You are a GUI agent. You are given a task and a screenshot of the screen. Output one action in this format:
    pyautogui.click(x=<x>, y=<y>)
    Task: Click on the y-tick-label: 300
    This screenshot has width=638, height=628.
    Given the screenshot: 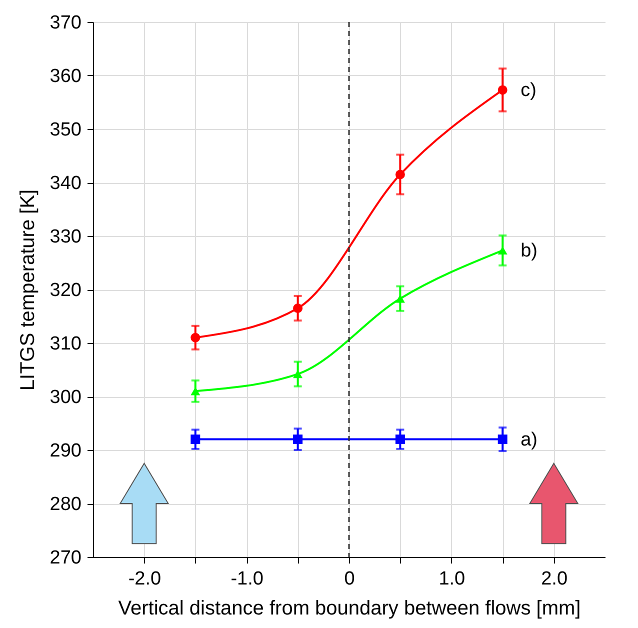 What is the action you would take?
    pyautogui.click(x=66, y=397)
    